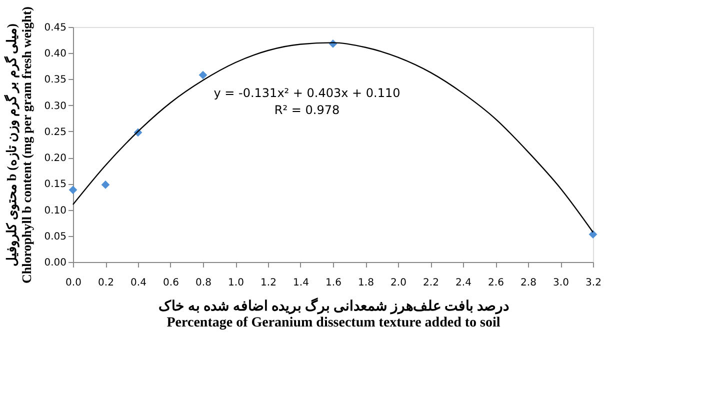 The width and height of the screenshot is (715, 402). Describe the element at coordinates (366, 283) in the screenshot. I see `x-tick-label: 1.8` at that location.